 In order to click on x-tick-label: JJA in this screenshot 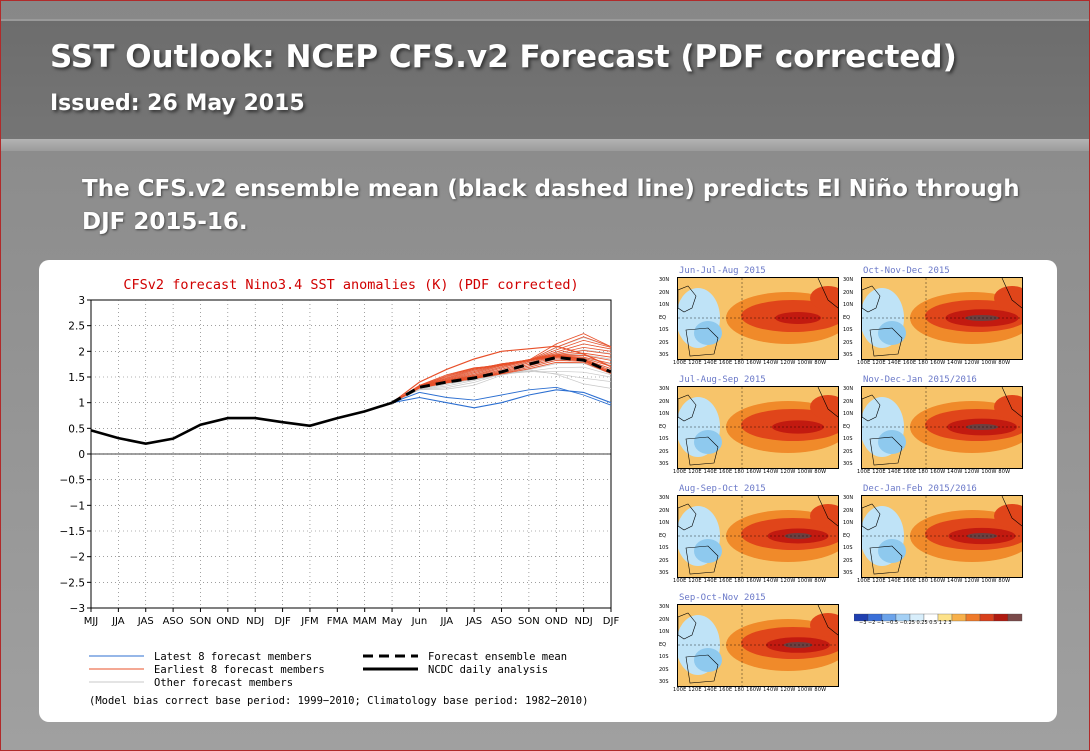, I will do `click(118, 621)`.